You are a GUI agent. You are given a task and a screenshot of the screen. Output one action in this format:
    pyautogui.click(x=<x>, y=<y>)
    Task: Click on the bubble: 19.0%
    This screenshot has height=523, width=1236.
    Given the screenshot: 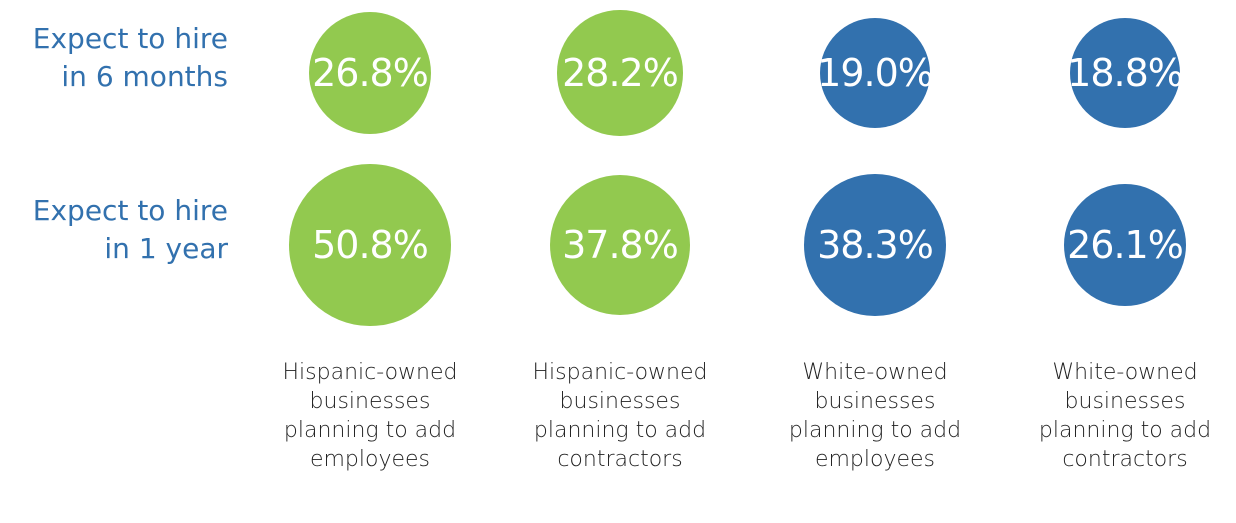 What is the action you would take?
    pyautogui.click(x=875, y=73)
    